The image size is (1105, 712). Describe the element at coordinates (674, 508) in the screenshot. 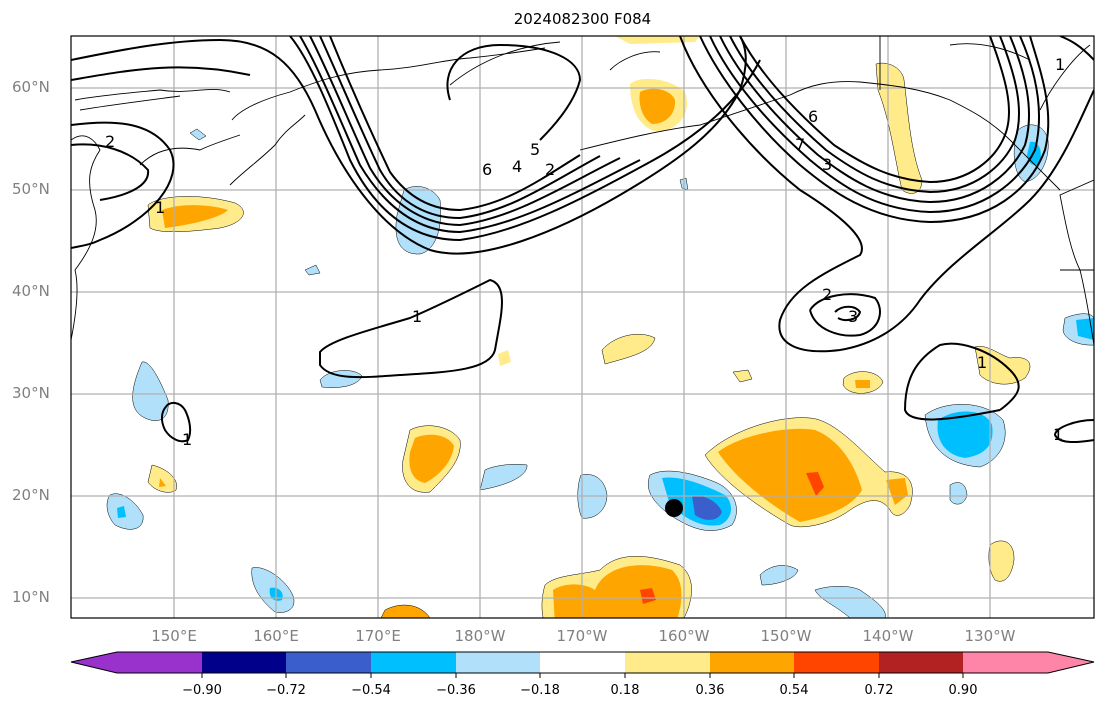

I see `location-marker` at that location.